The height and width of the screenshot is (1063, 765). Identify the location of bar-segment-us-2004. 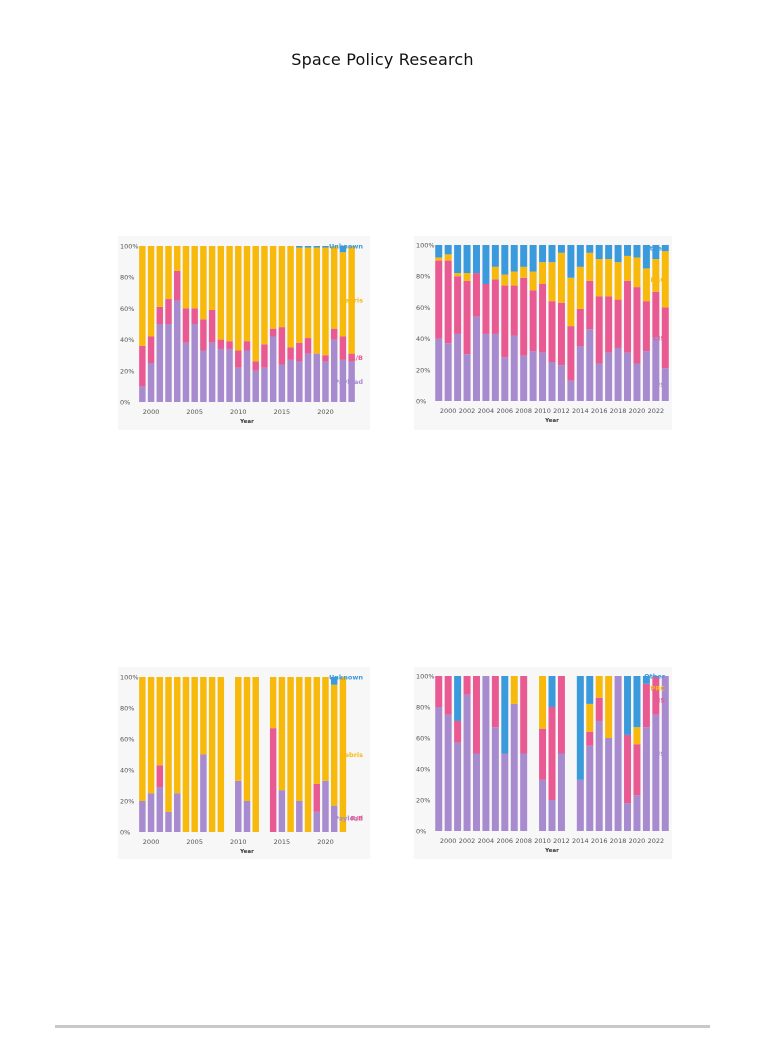
(486, 753).